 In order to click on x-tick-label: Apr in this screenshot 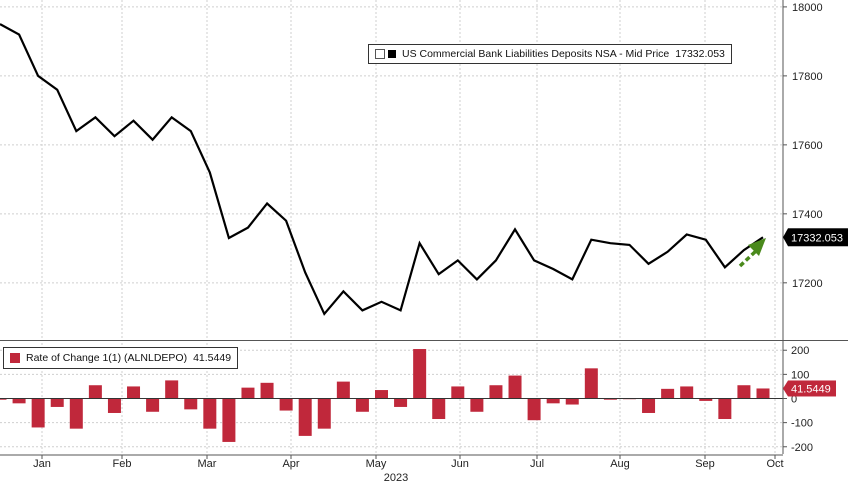, I will do `click(290, 464)`.